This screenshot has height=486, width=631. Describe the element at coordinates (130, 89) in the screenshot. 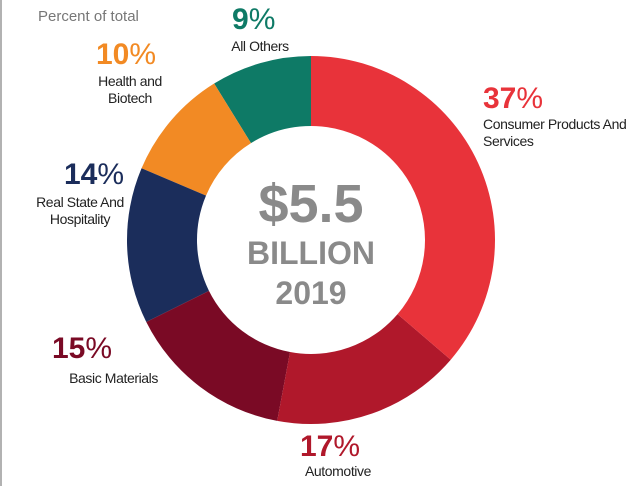

I see `category-label: Health and Biotech` at that location.